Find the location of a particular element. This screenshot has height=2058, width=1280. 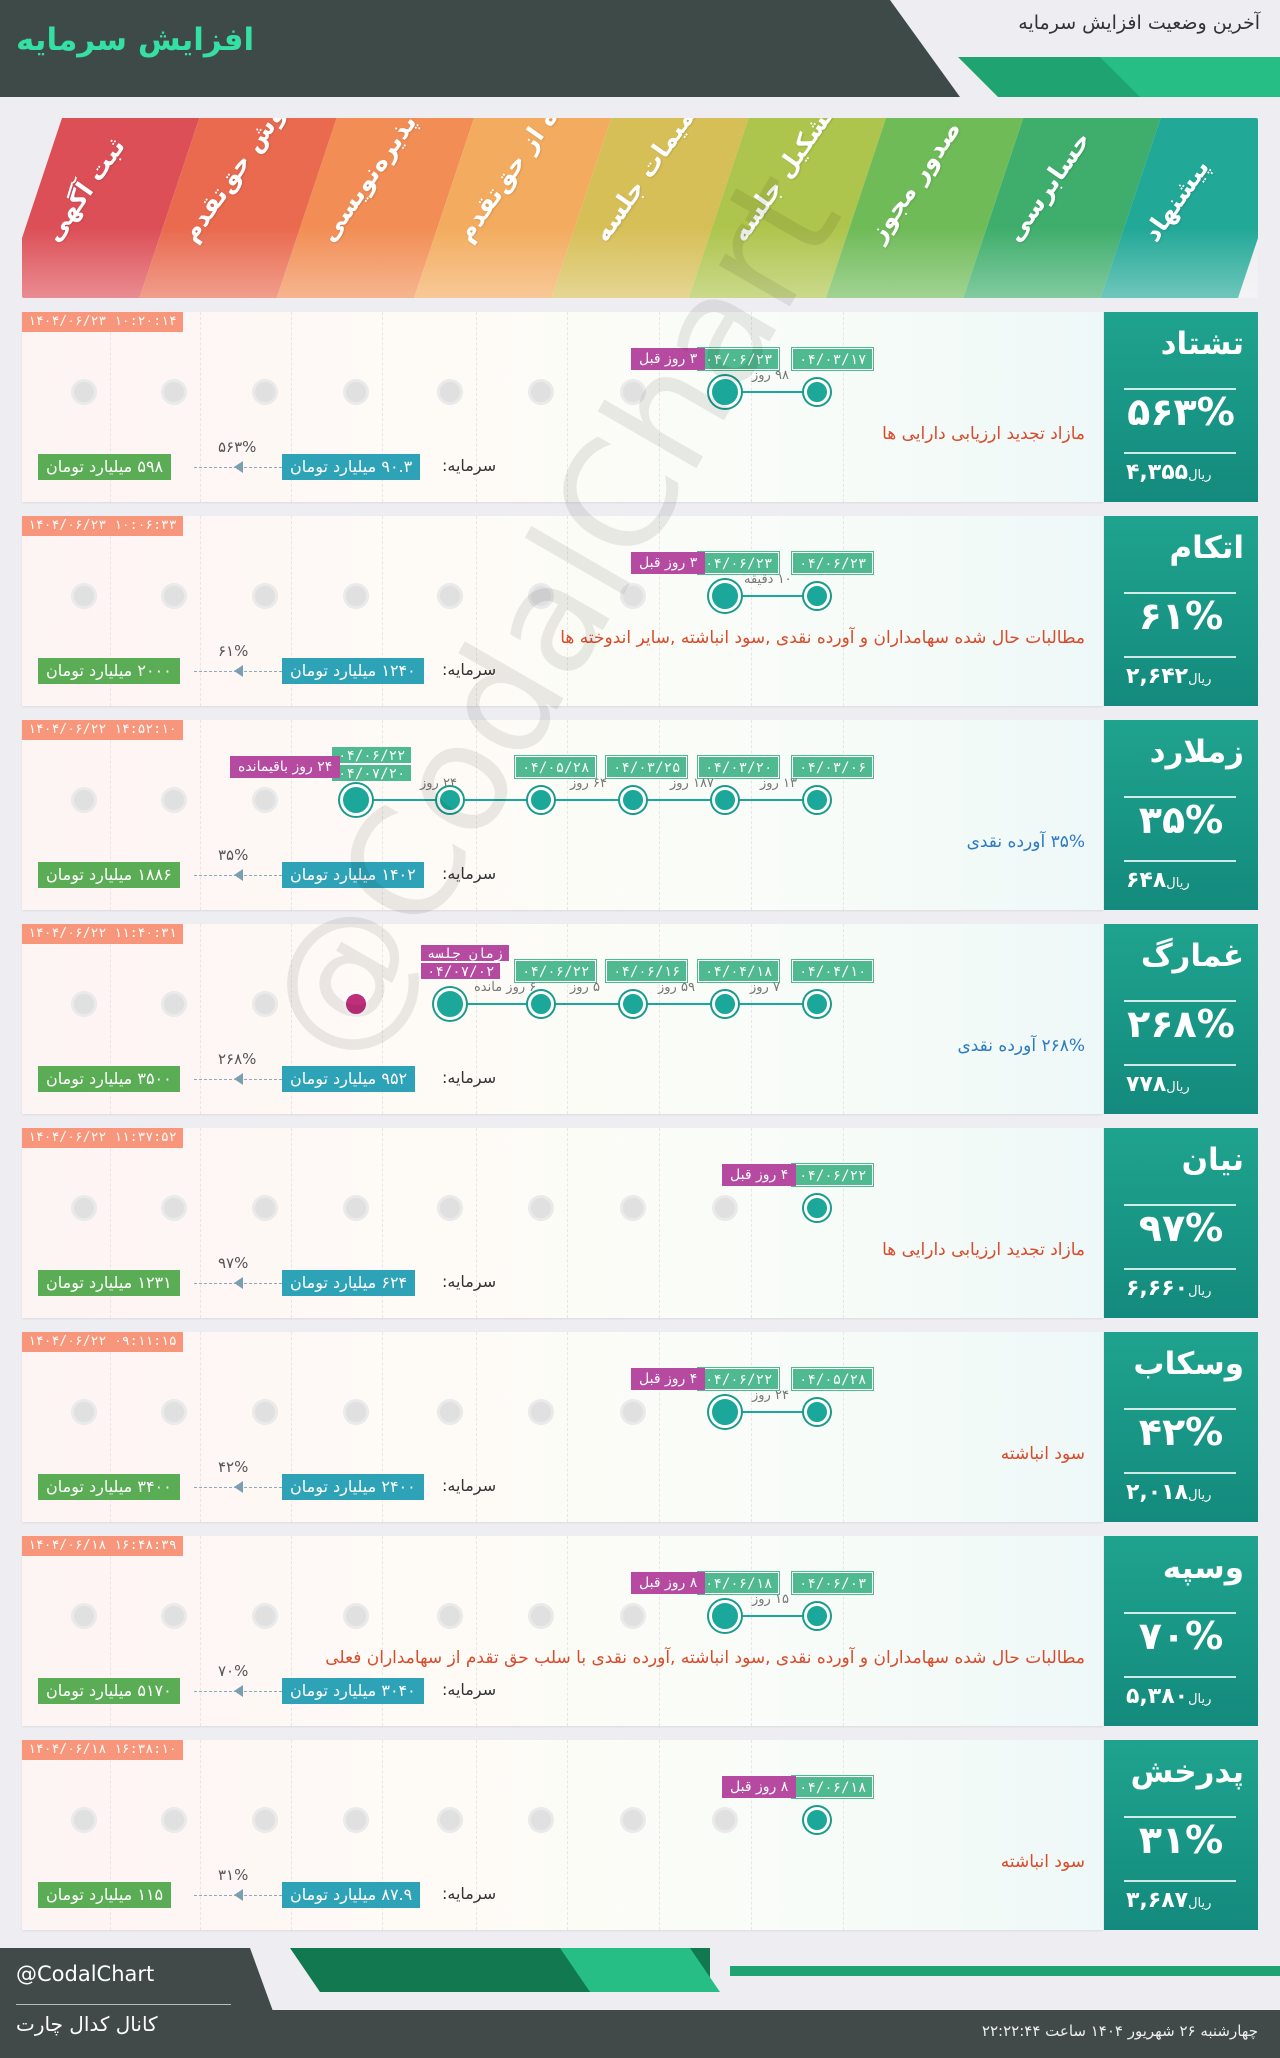

symbol-name: وسکاب is located at coordinates (1188, 1364).